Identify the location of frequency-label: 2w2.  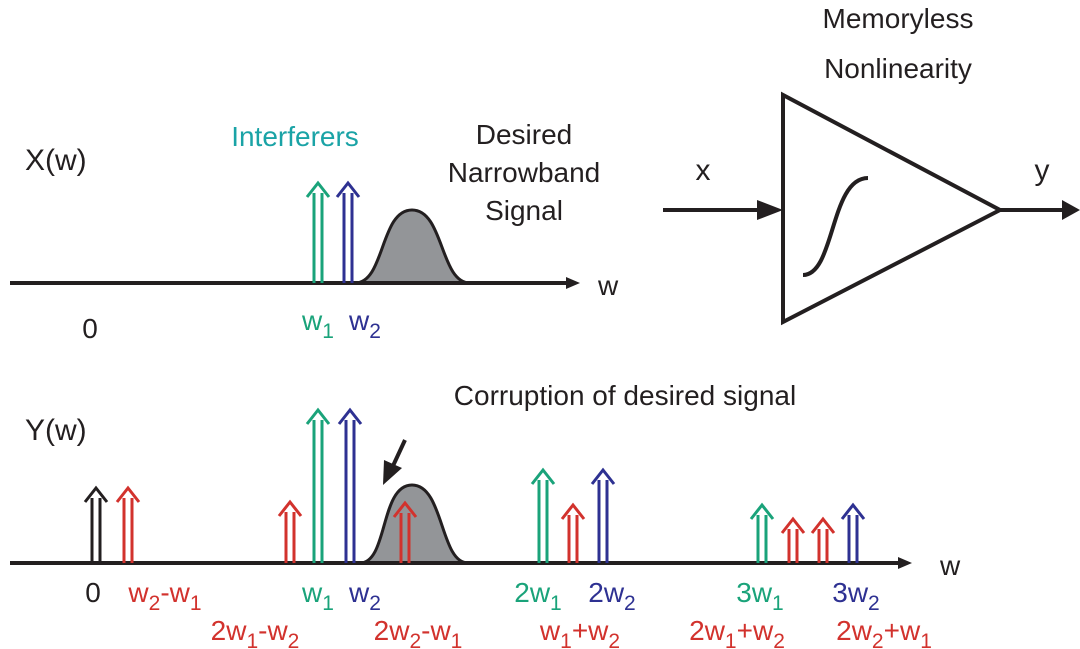
(611, 596).